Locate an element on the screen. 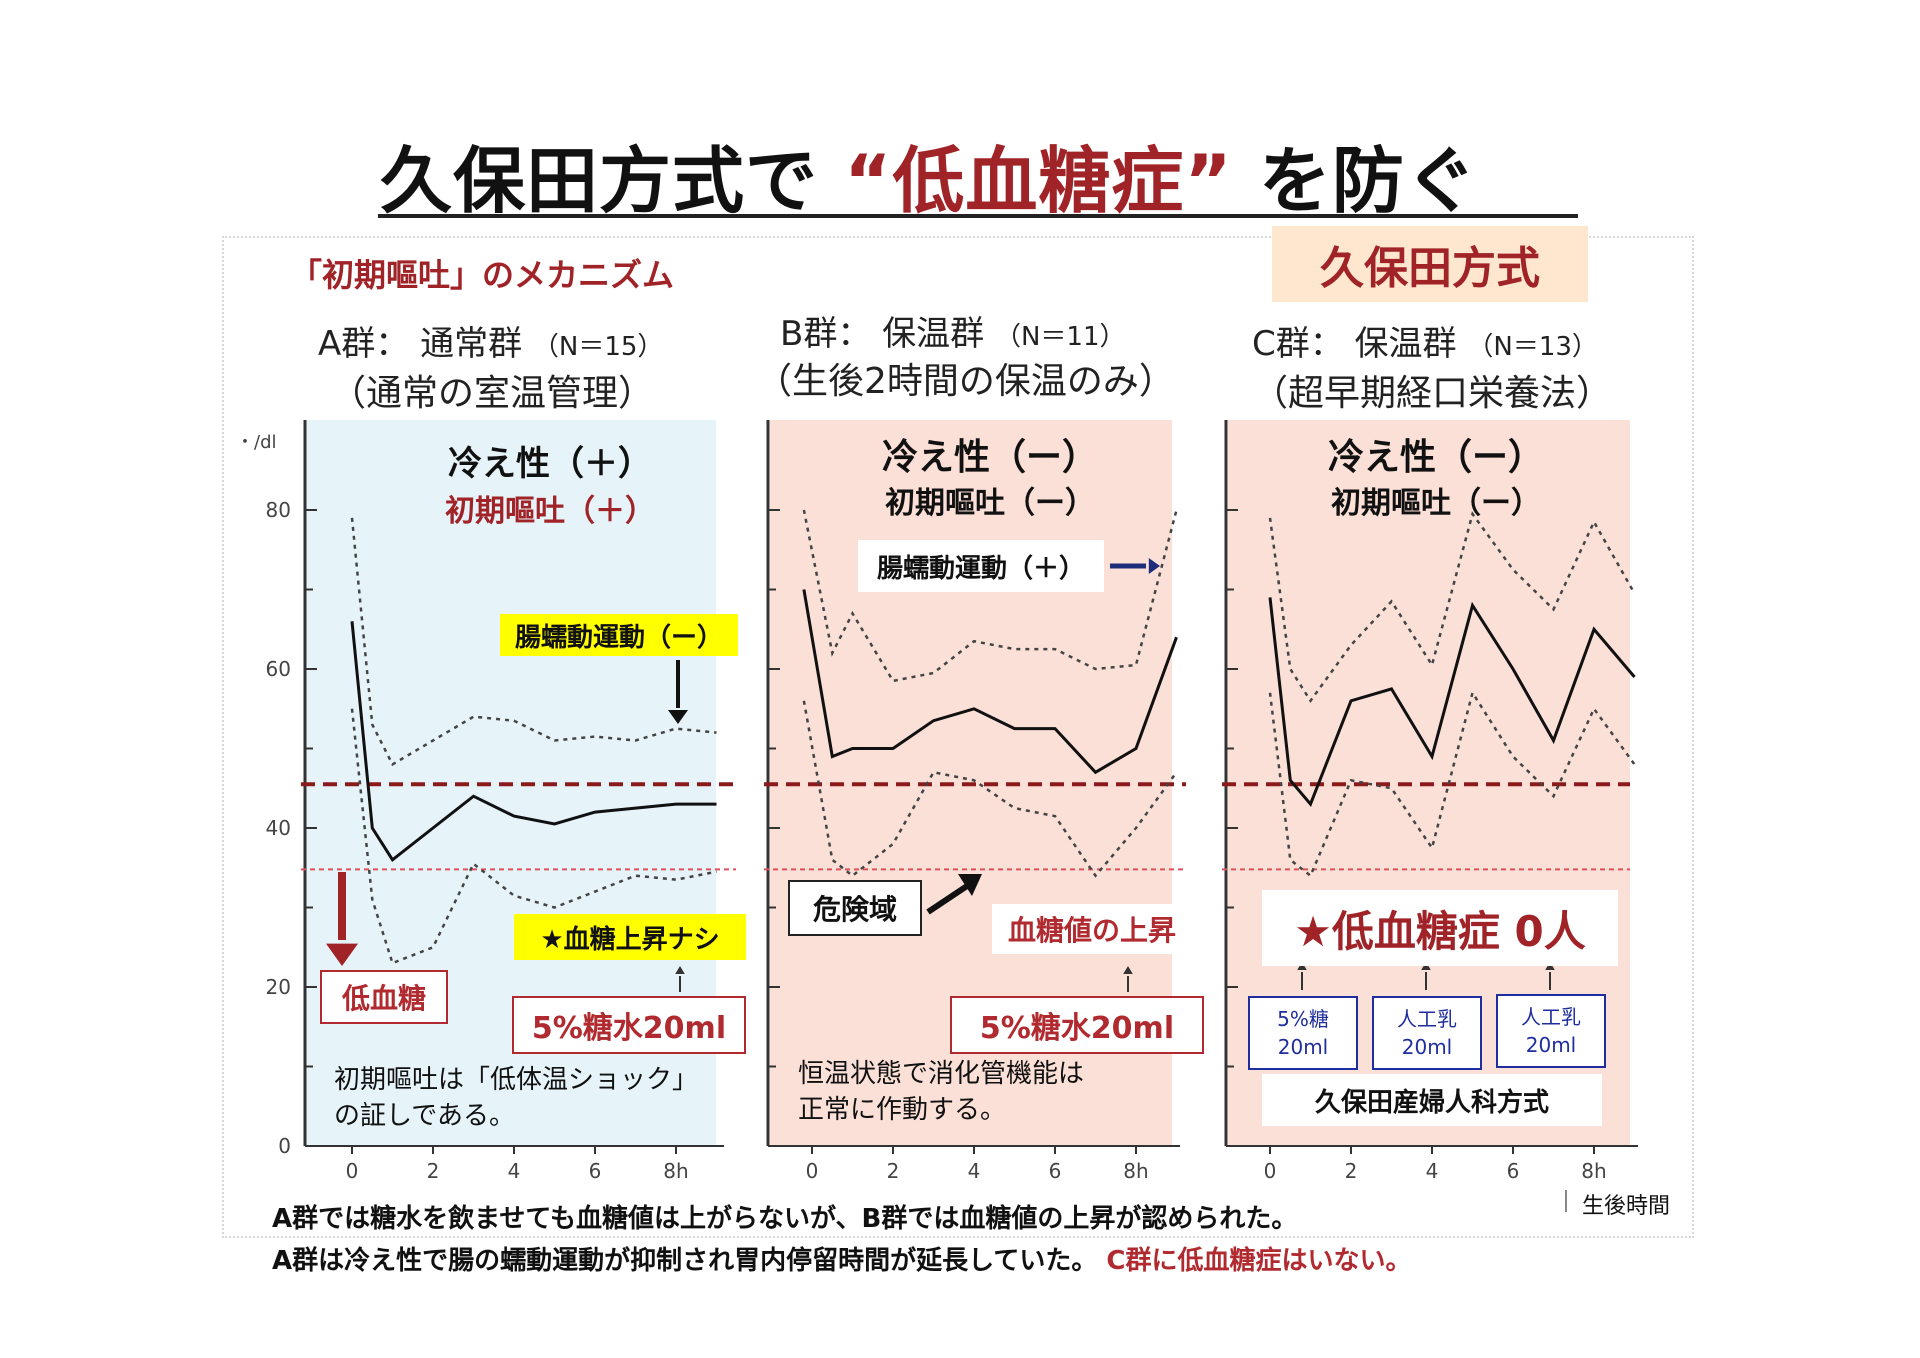  footer-line1: A群では糖水を飲ませても血糖値は上がらないが、B群では血糖値の上昇が認められた。 is located at coordinates (785, 1219).